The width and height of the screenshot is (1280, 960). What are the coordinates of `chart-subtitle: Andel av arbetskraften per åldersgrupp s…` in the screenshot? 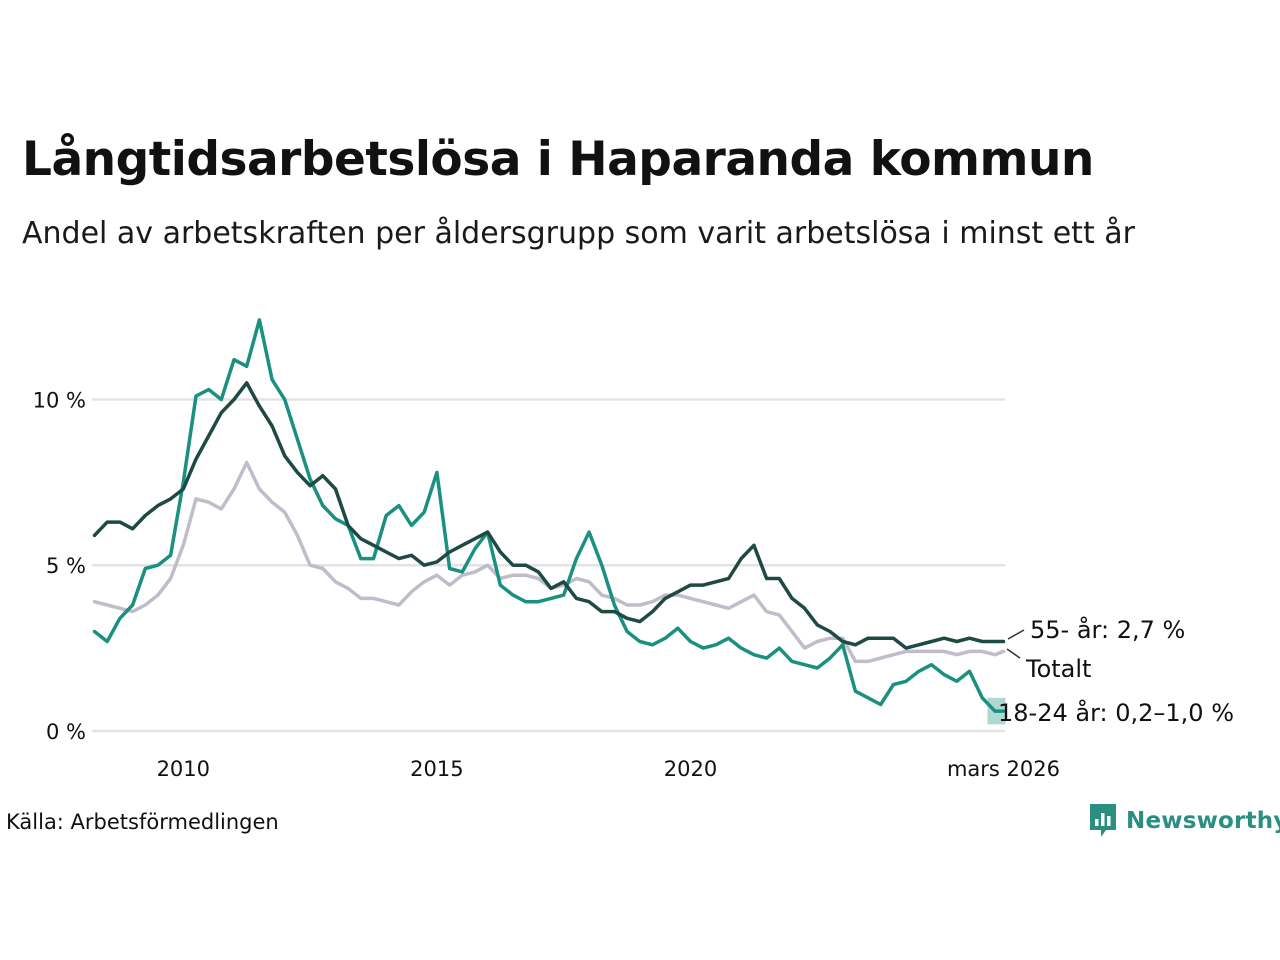 It's located at (578, 233).